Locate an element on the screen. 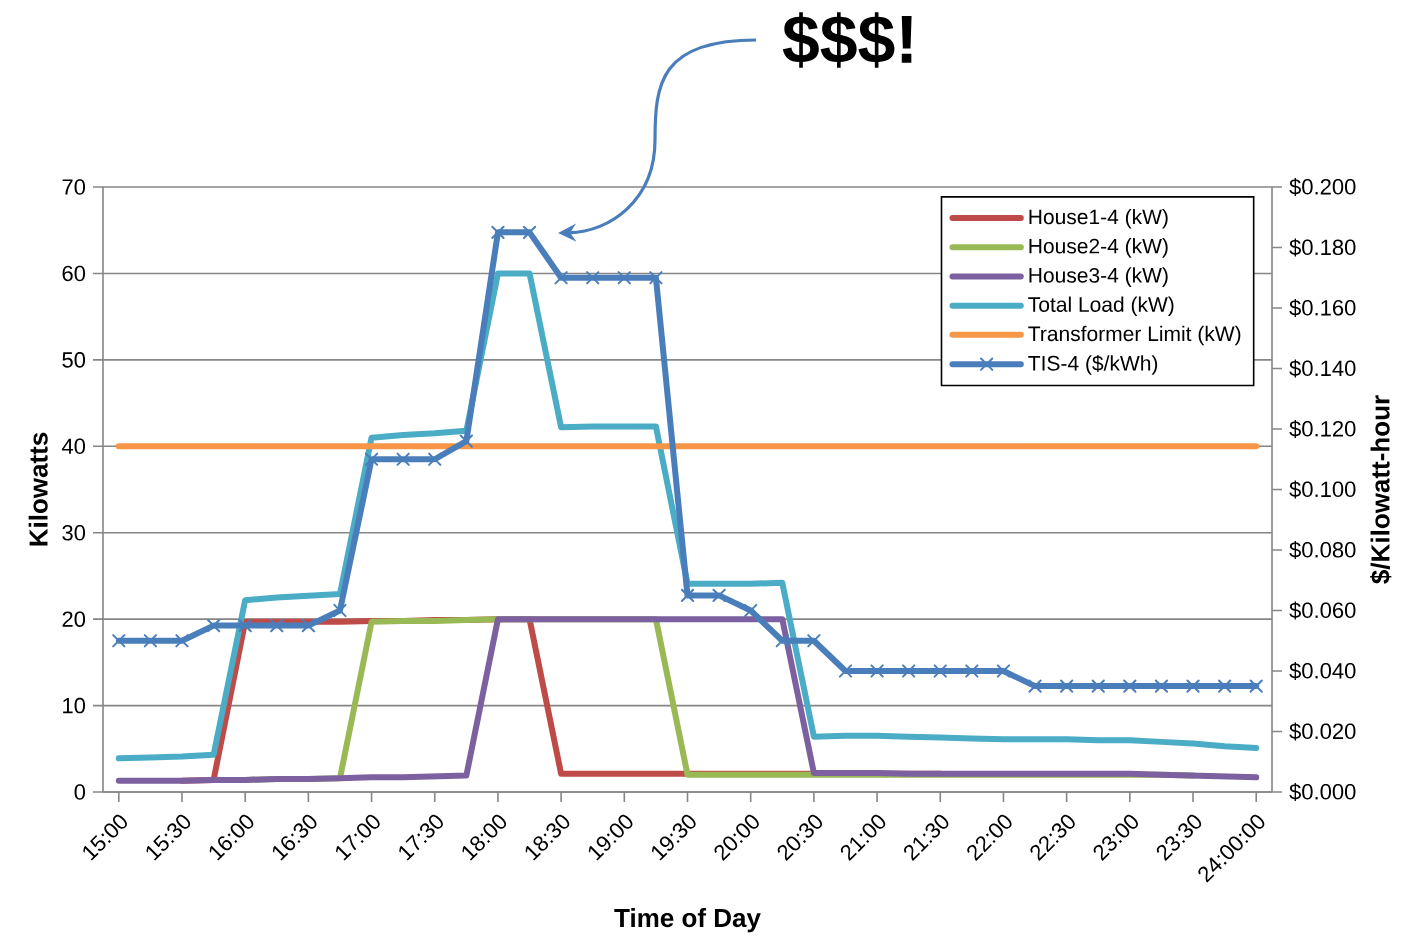  y-tick-label: 30 is located at coordinates (74, 532).